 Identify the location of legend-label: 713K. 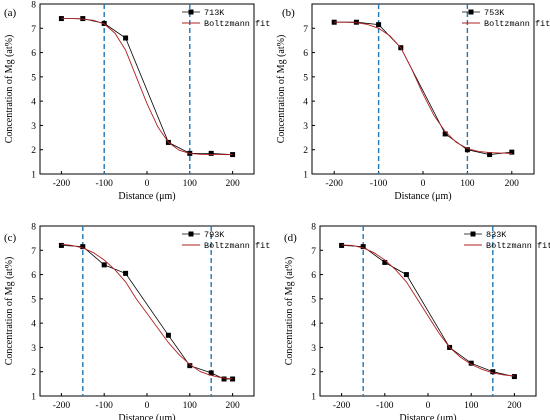
(214, 13).